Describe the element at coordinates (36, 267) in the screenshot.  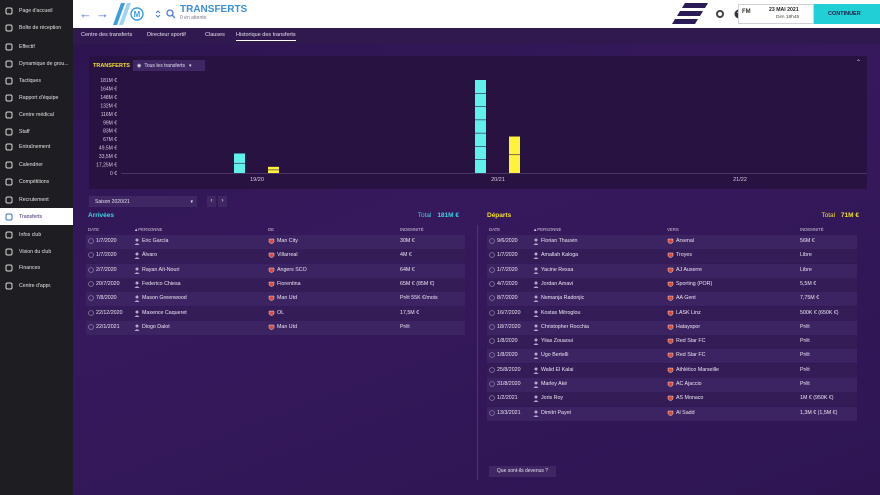
I see `sidebar-item-finances: Finances` at that location.